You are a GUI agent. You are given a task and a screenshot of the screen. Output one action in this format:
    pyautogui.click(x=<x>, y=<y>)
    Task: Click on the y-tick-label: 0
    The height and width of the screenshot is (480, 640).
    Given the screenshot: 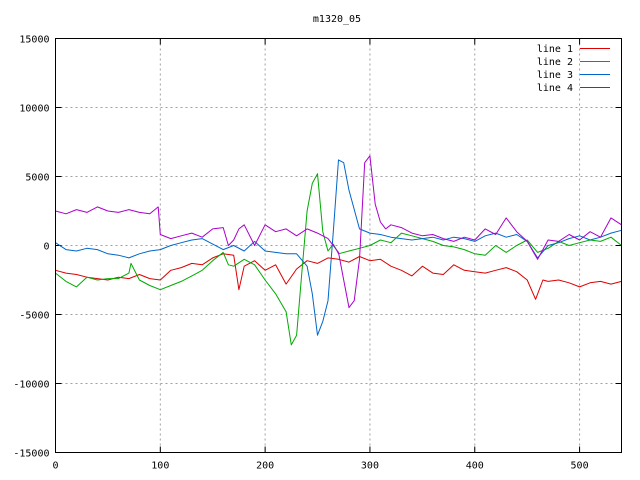 What is the action you would take?
    pyautogui.click(x=46, y=247)
    